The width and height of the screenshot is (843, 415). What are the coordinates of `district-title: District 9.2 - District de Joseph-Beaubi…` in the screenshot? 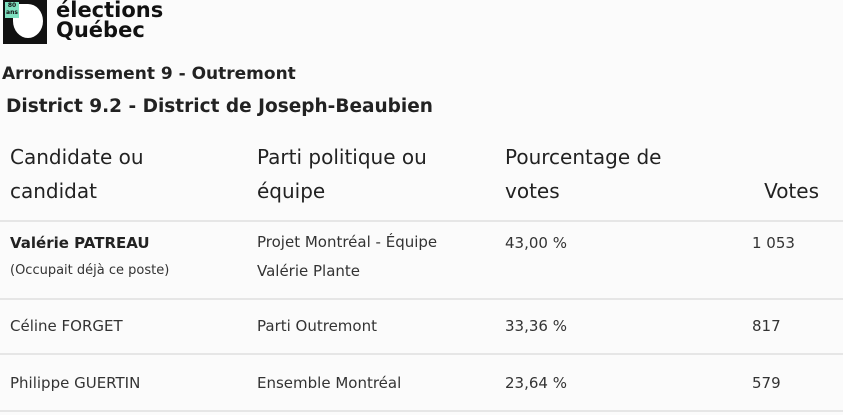 It's located at (219, 106).